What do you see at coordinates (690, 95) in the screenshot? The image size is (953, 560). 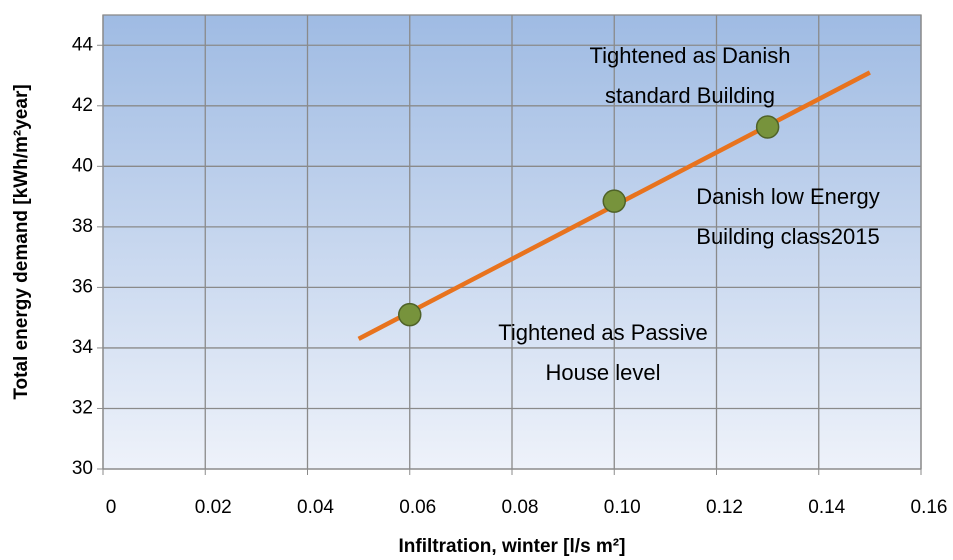 I see `annotation: standard Building` at bounding box center [690, 95].